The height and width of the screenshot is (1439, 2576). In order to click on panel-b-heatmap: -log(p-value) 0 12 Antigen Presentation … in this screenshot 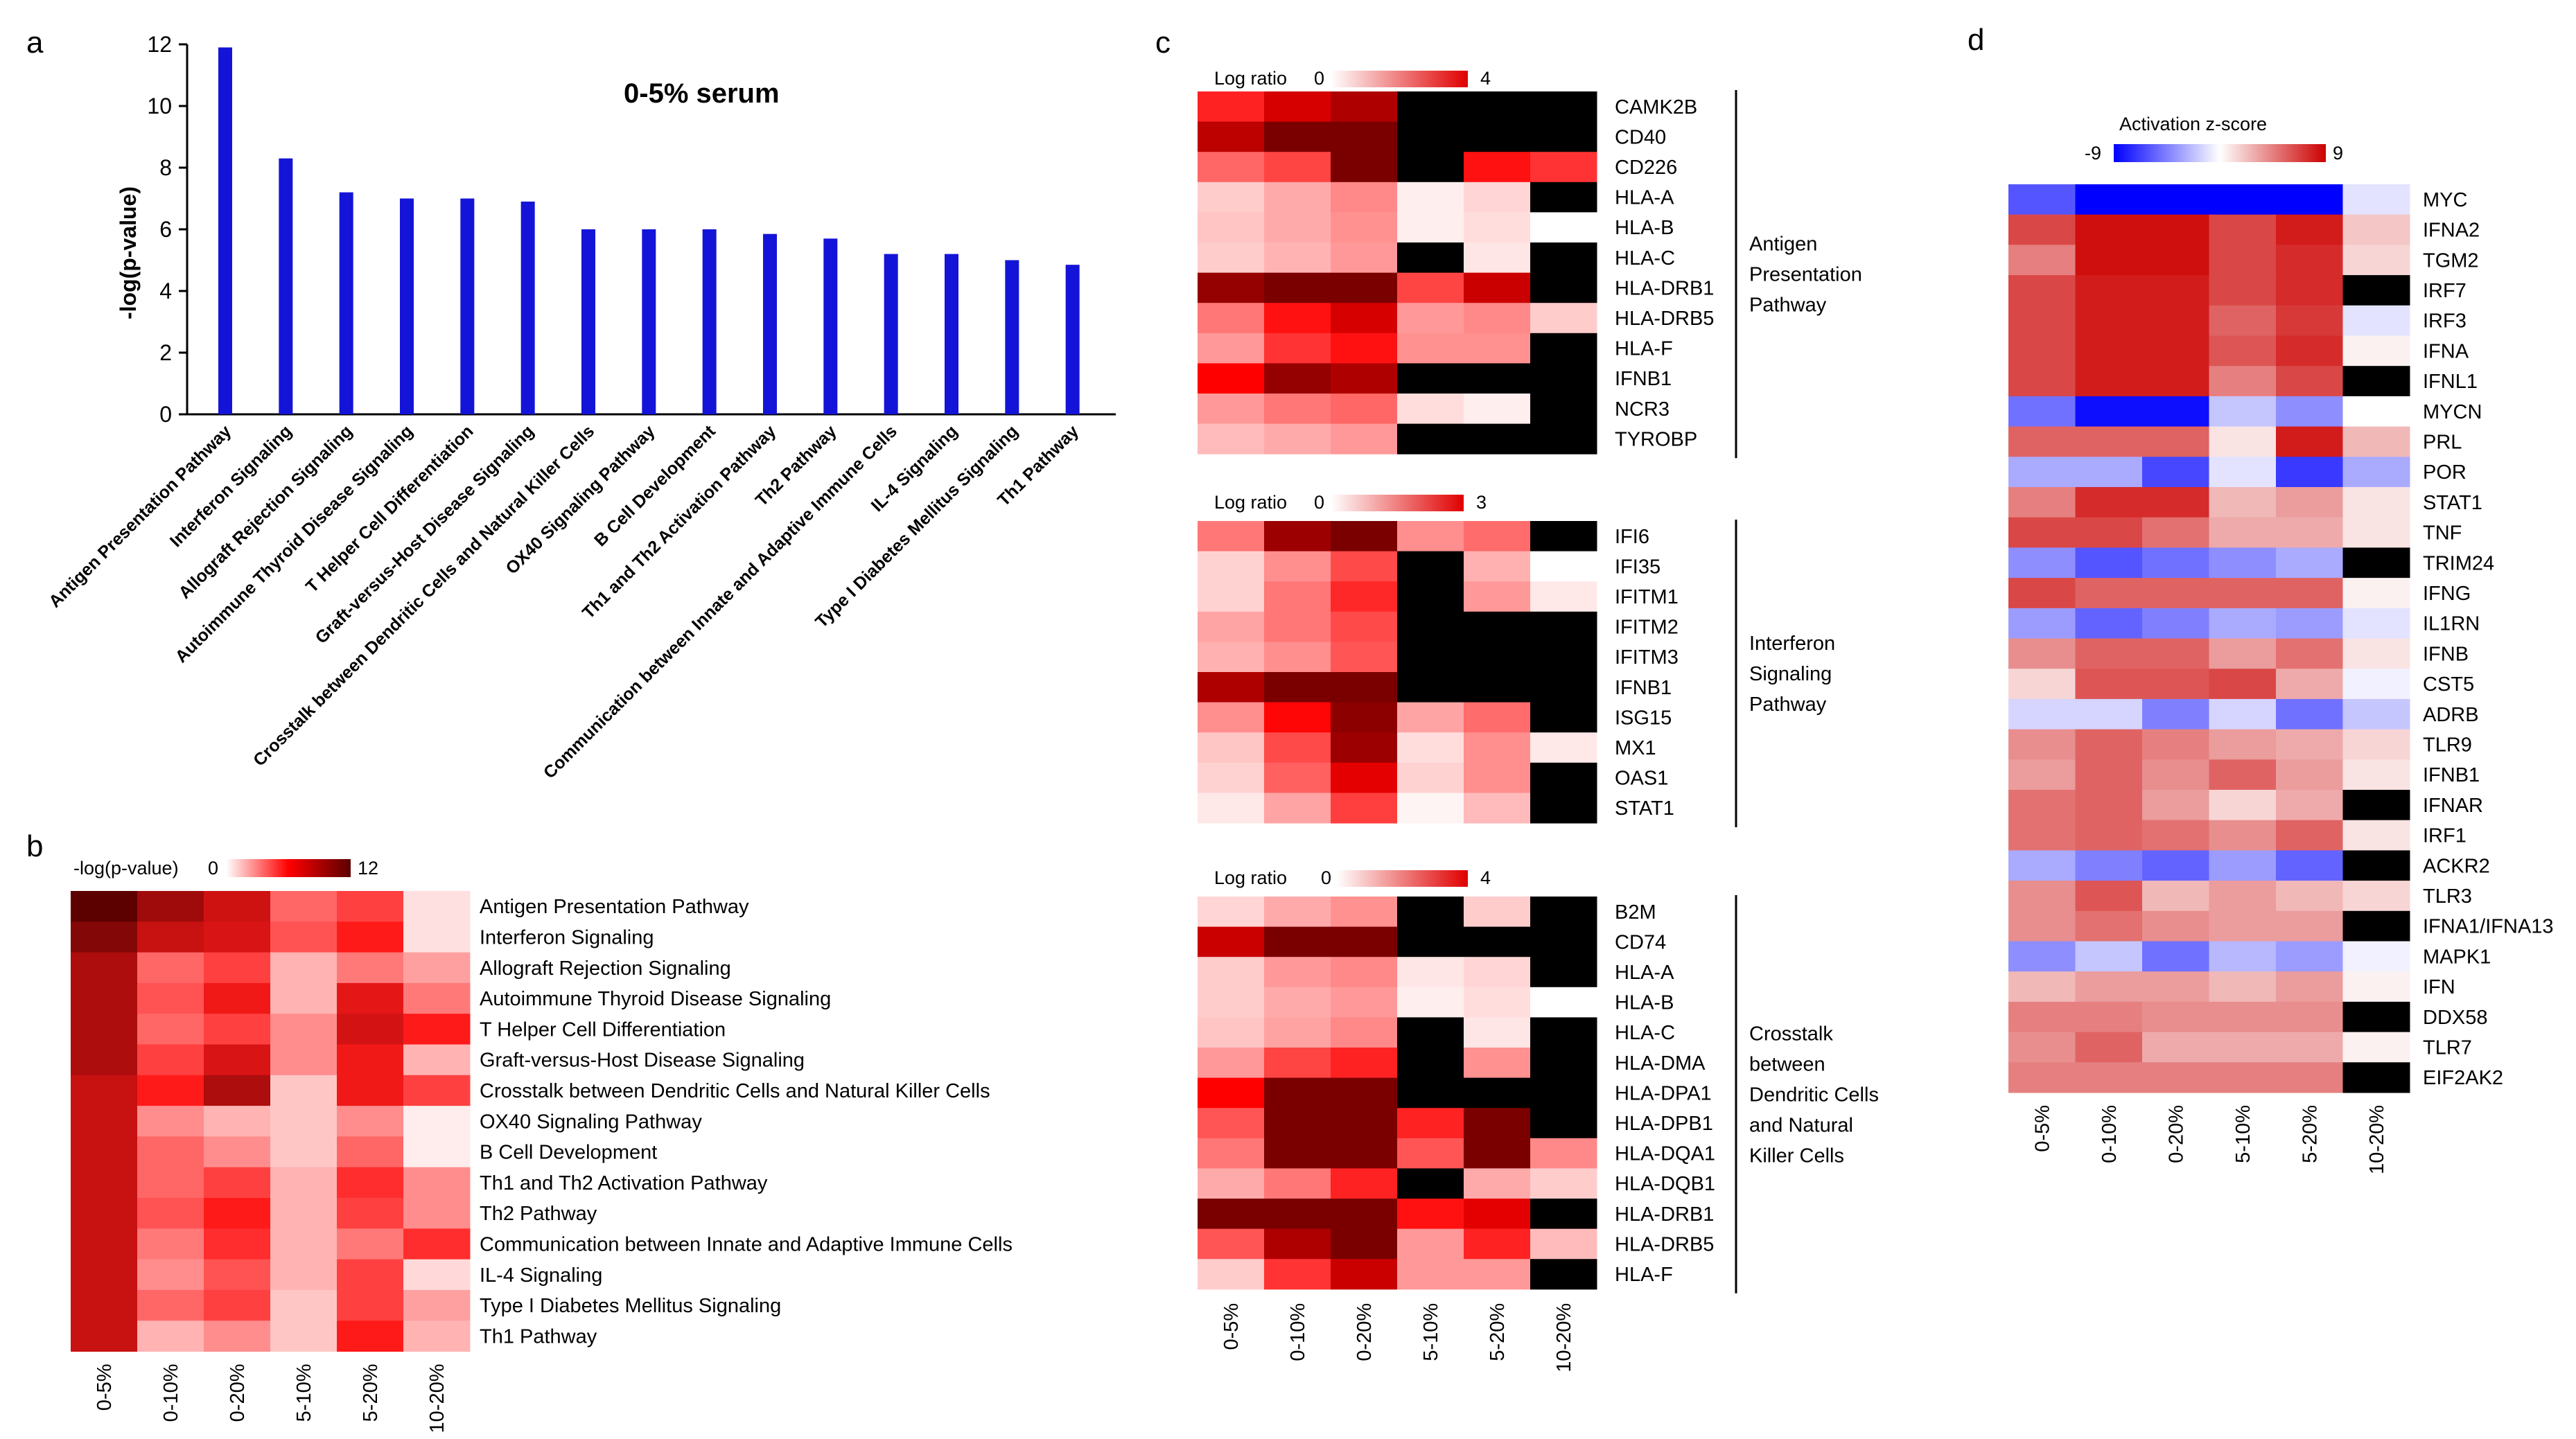, I will do `click(542, 1145)`.